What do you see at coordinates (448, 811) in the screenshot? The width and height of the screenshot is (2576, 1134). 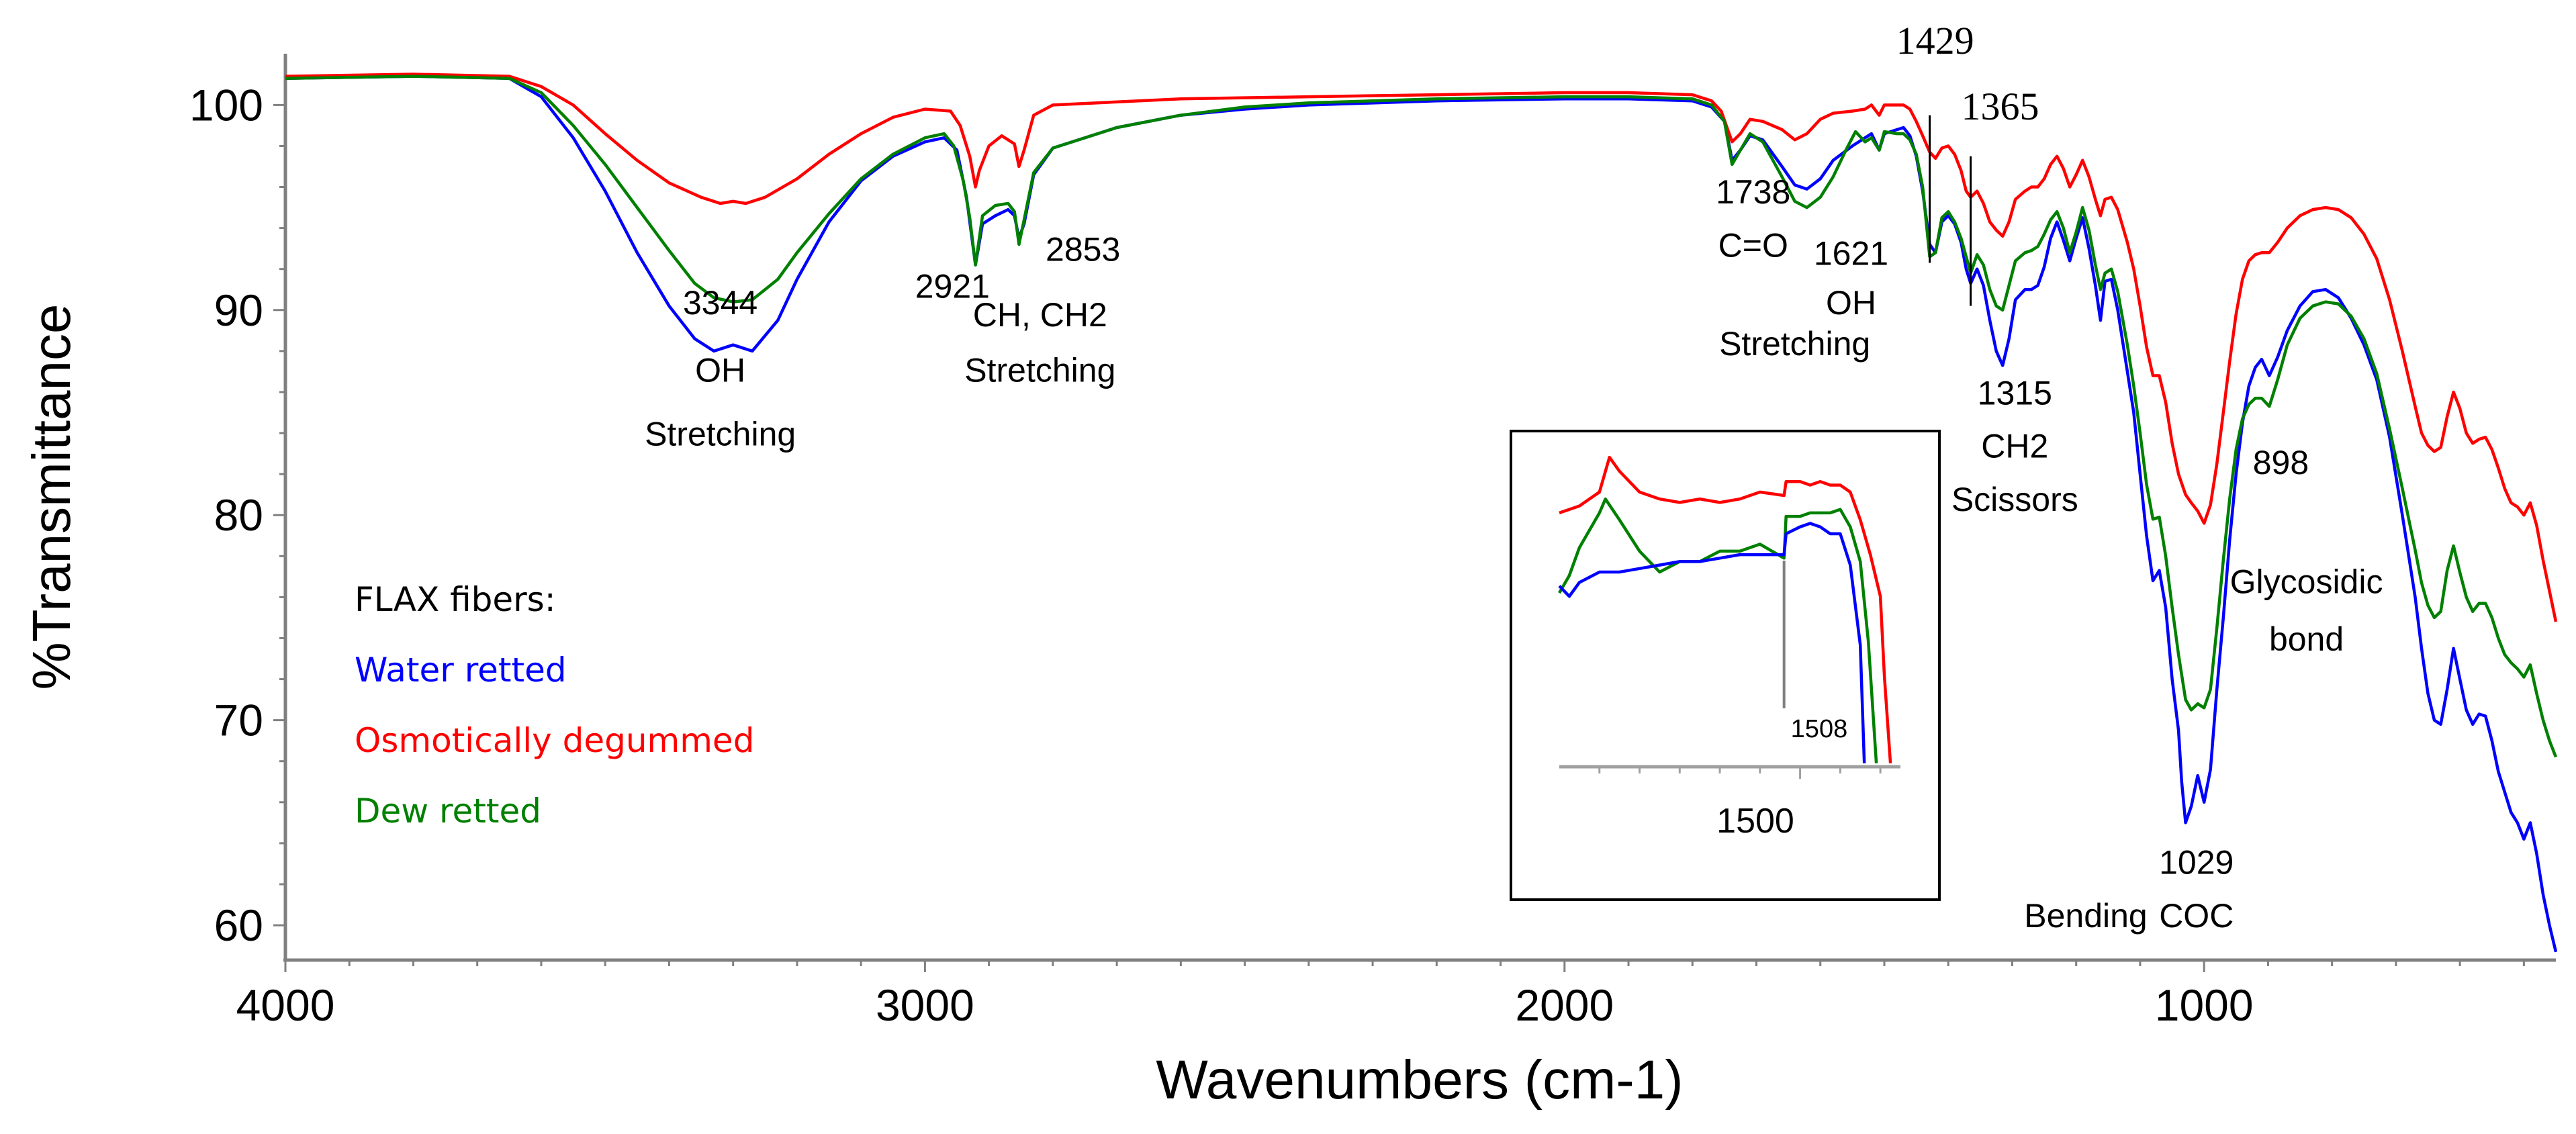 I see `legend-entry-dew-retted: Dew retted` at bounding box center [448, 811].